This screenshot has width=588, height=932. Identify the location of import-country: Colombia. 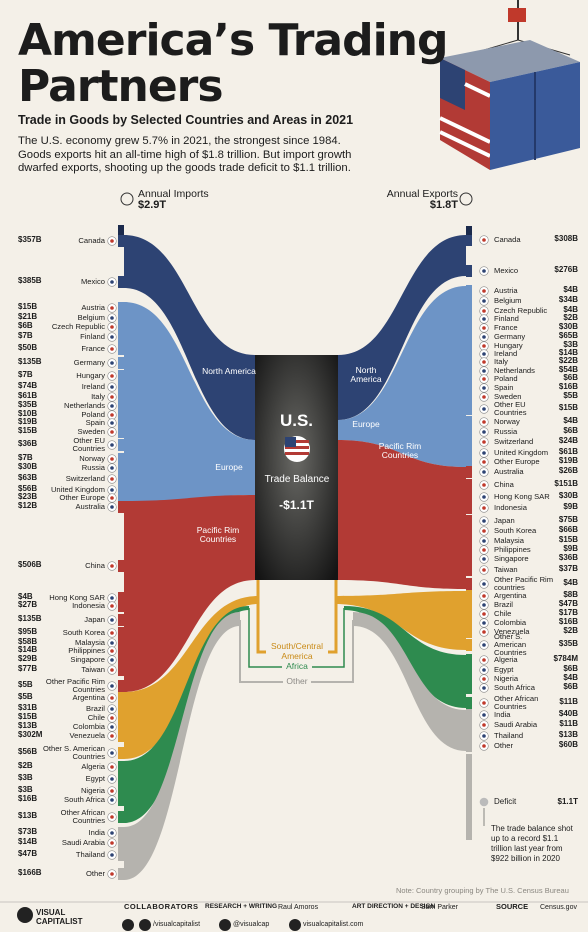
(88, 727).